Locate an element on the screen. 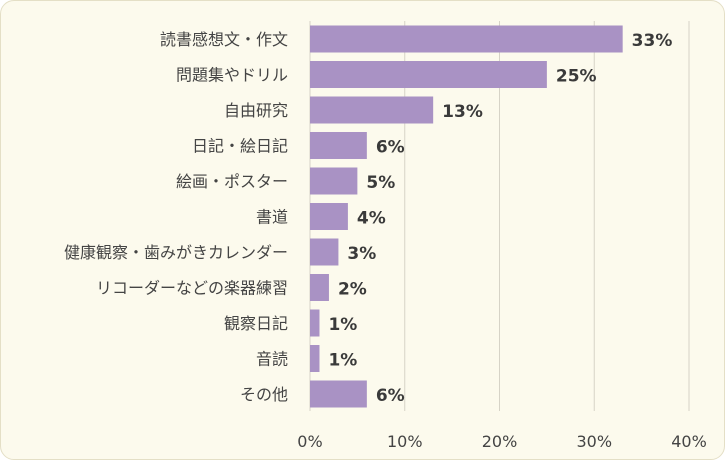 This screenshot has width=725, height=460. category-label: 問題集やドリル is located at coordinates (232, 75).